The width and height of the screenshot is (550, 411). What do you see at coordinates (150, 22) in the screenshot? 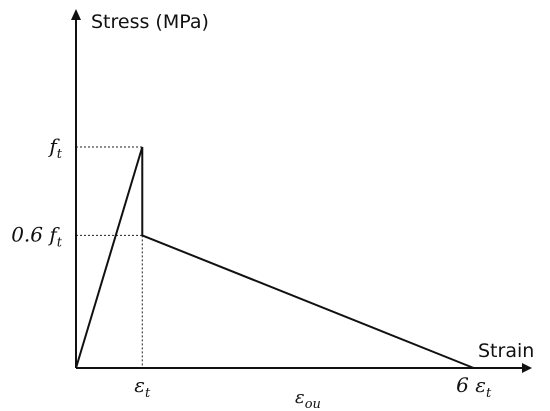
I see `y-axis-label: Stress (MPa)` at bounding box center [150, 22].